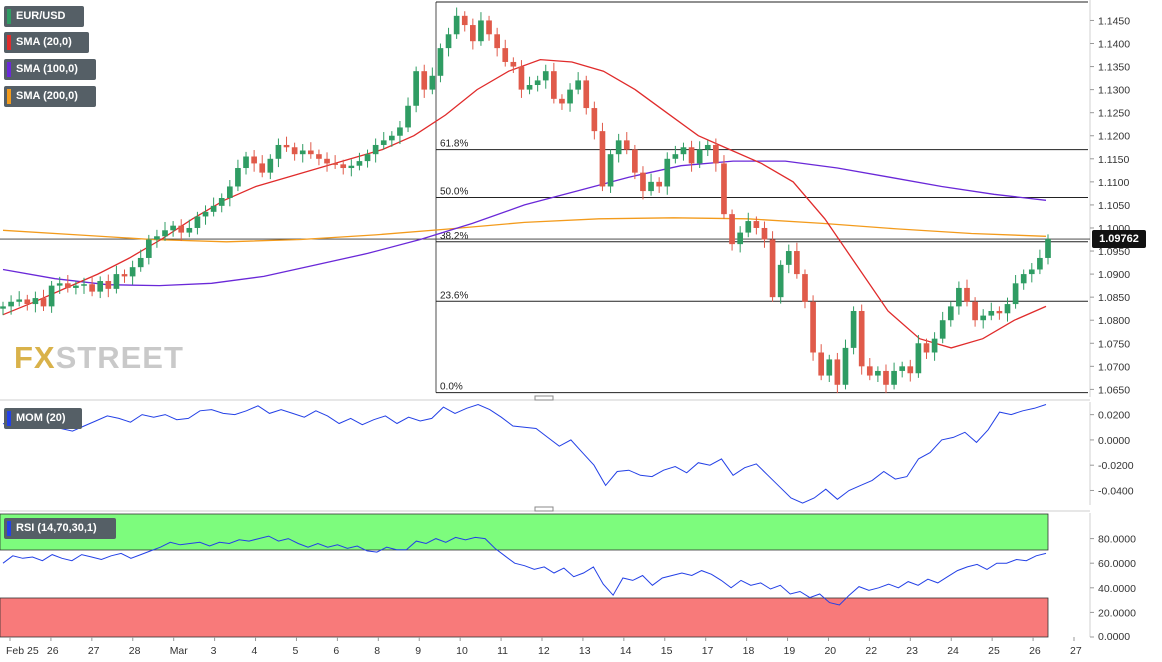 The height and width of the screenshot is (662, 1162). What do you see at coordinates (994, 651) in the screenshot?
I see `date-tick-label-24: 25` at bounding box center [994, 651].